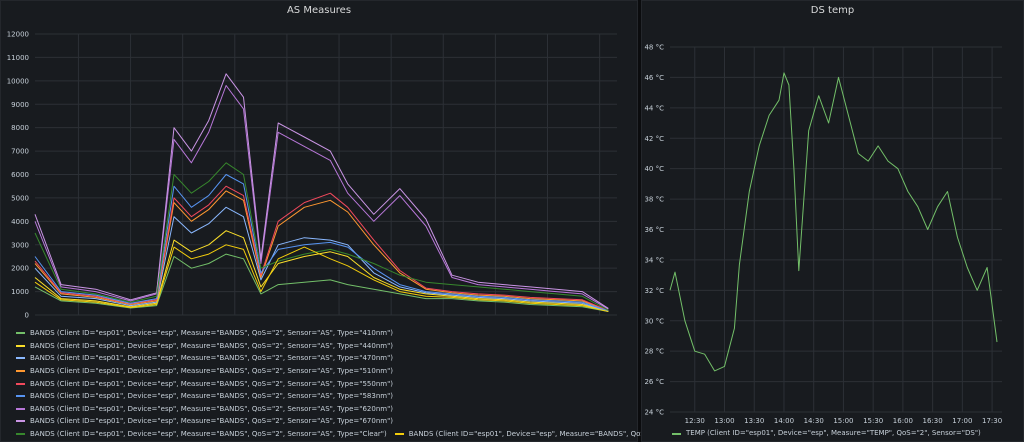  What do you see at coordinates (654, 169) in the screenshot?
I see `y-tick-label: 40 °C` at bounding box center [654, 169].